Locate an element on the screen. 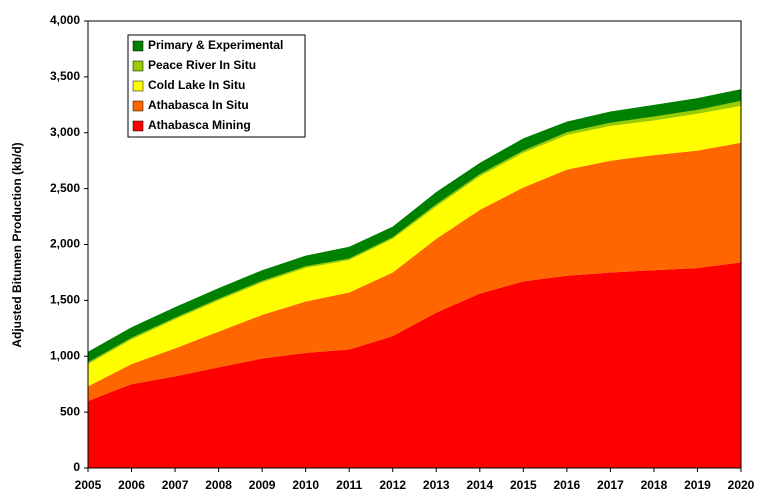 Image resolution: width=761 pixels, height=502 pixels. x-tick-label: 2005 is located at coordinates (88, 485).